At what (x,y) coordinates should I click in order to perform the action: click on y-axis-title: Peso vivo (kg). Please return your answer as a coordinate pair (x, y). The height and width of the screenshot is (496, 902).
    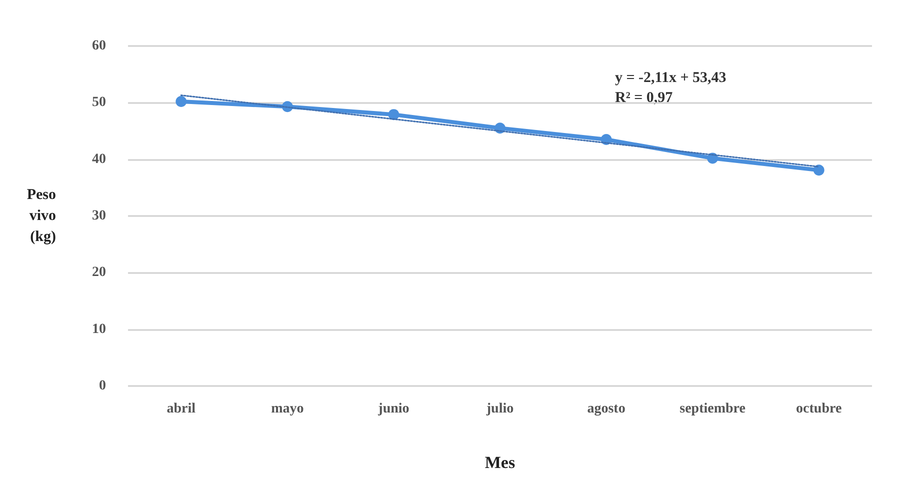
    Looking at the image, I should click on (41, 216).